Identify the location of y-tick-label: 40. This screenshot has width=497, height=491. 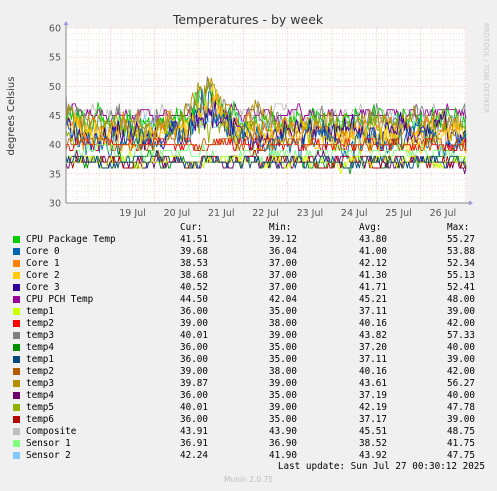
(55, 145).